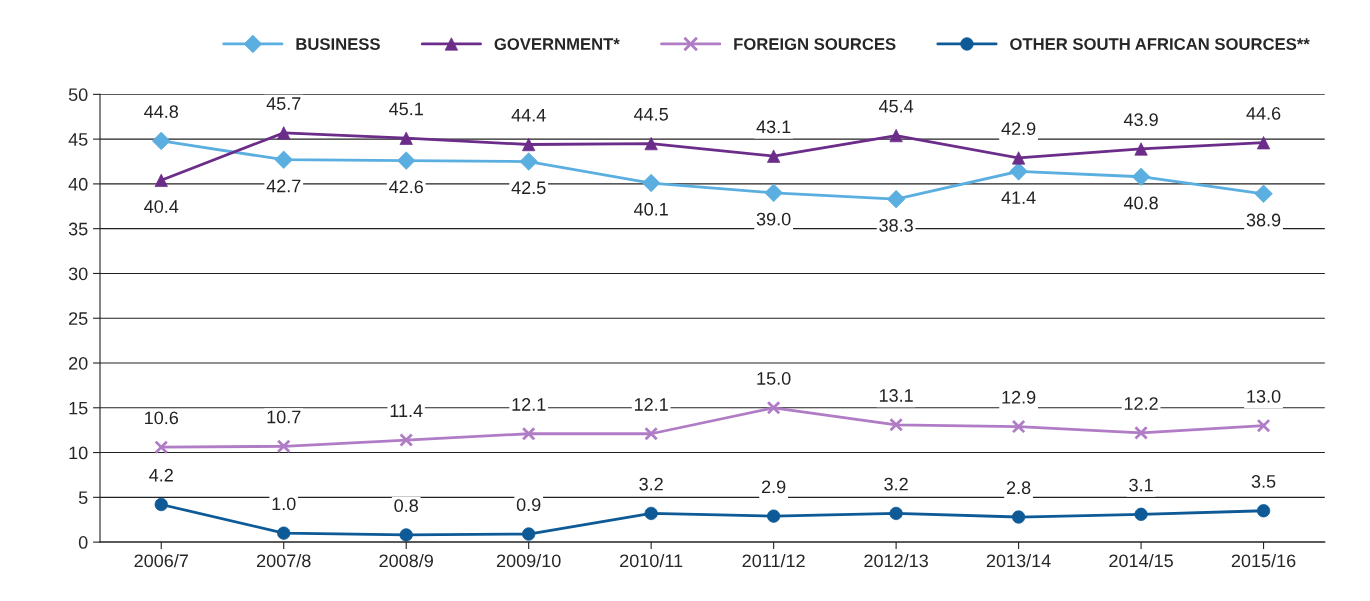  What do you see at coordinates (1019, 397) in the screenshot?
I see `data-label: 12.9` at bounding box center [1019, 397].